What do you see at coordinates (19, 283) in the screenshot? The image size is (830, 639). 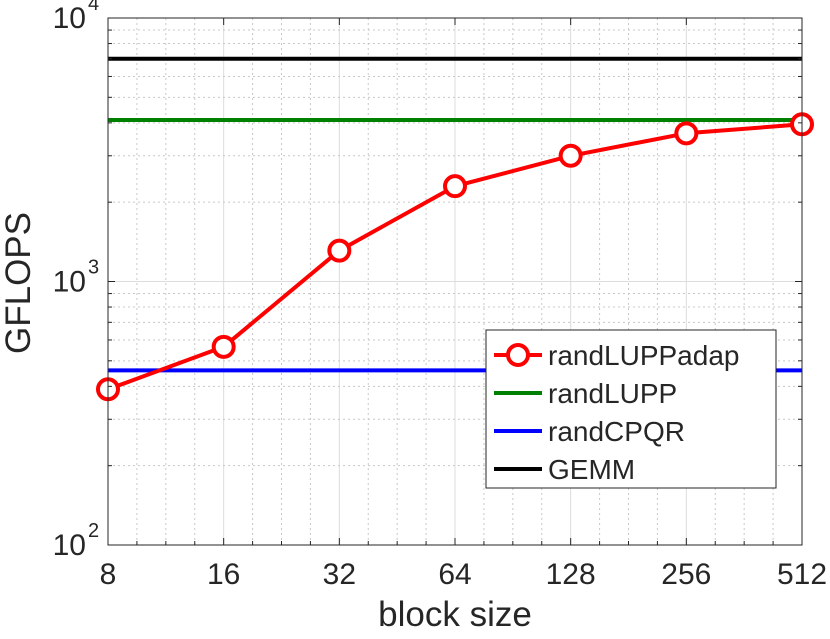 I see `y-axis-label: GFLOPS` at bounding box center [19, 283].